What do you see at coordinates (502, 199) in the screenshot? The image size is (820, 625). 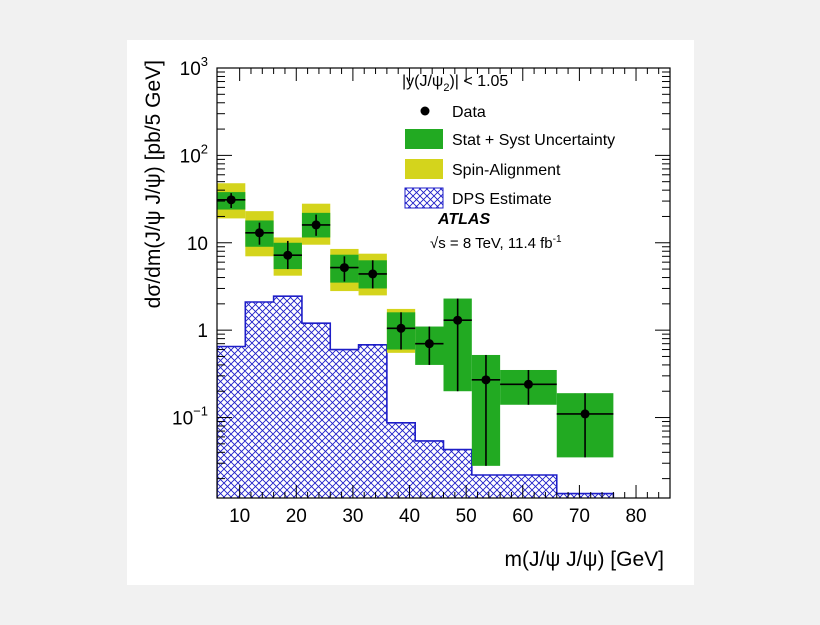 I see `legend-label-dps: DPS Estimate` at bounding box center [502, 199].